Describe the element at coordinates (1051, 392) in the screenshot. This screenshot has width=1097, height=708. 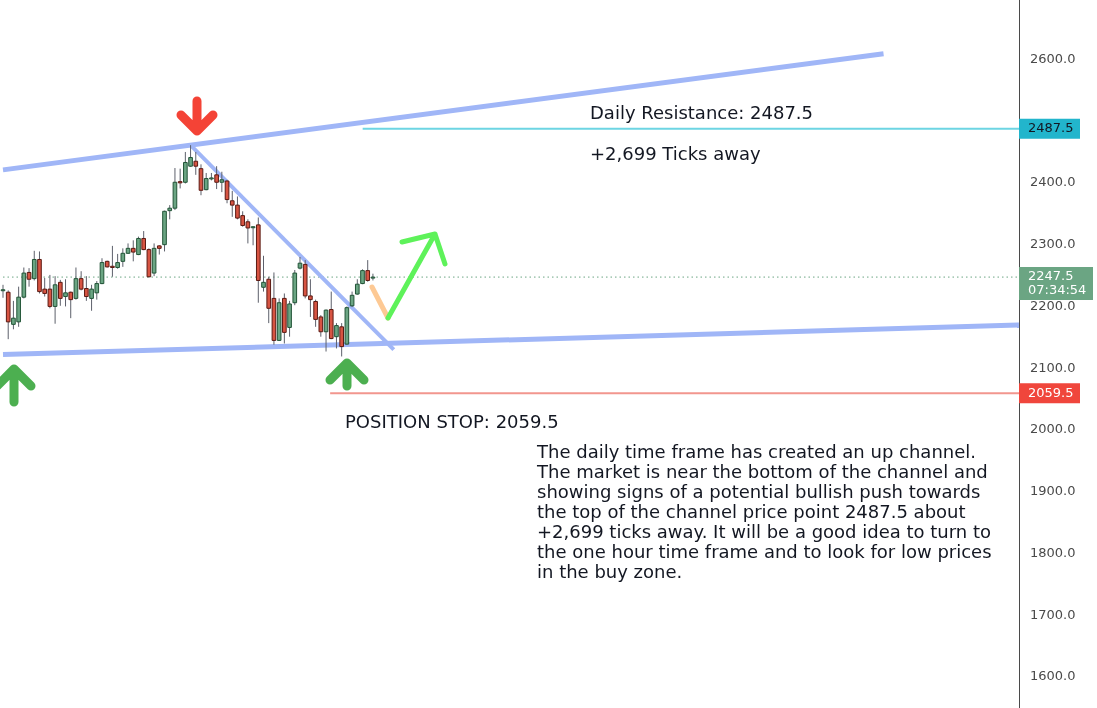
I see `ref-line-label: 2059.5` at that location.